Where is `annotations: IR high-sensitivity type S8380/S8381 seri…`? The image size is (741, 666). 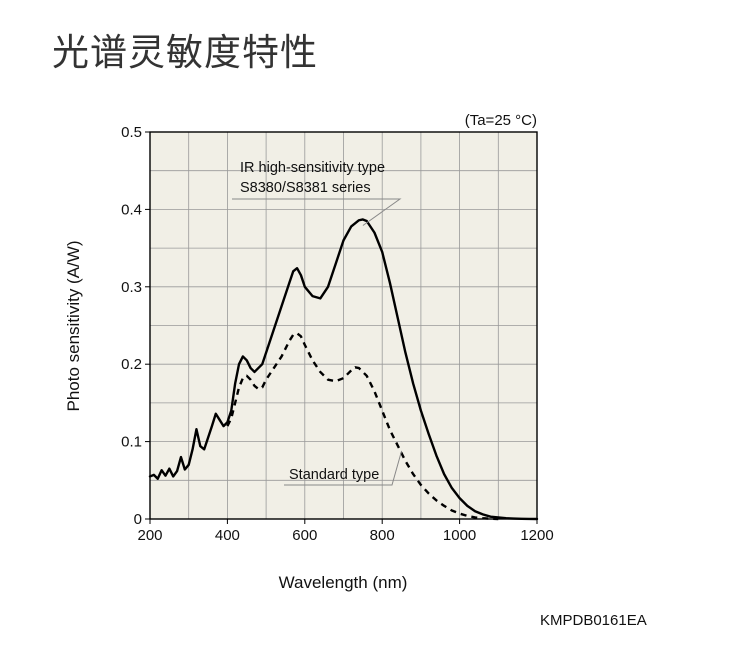
annotations: IR high-sensitivity type S8380/S8381 seri… is located at coordinates (317, 323).